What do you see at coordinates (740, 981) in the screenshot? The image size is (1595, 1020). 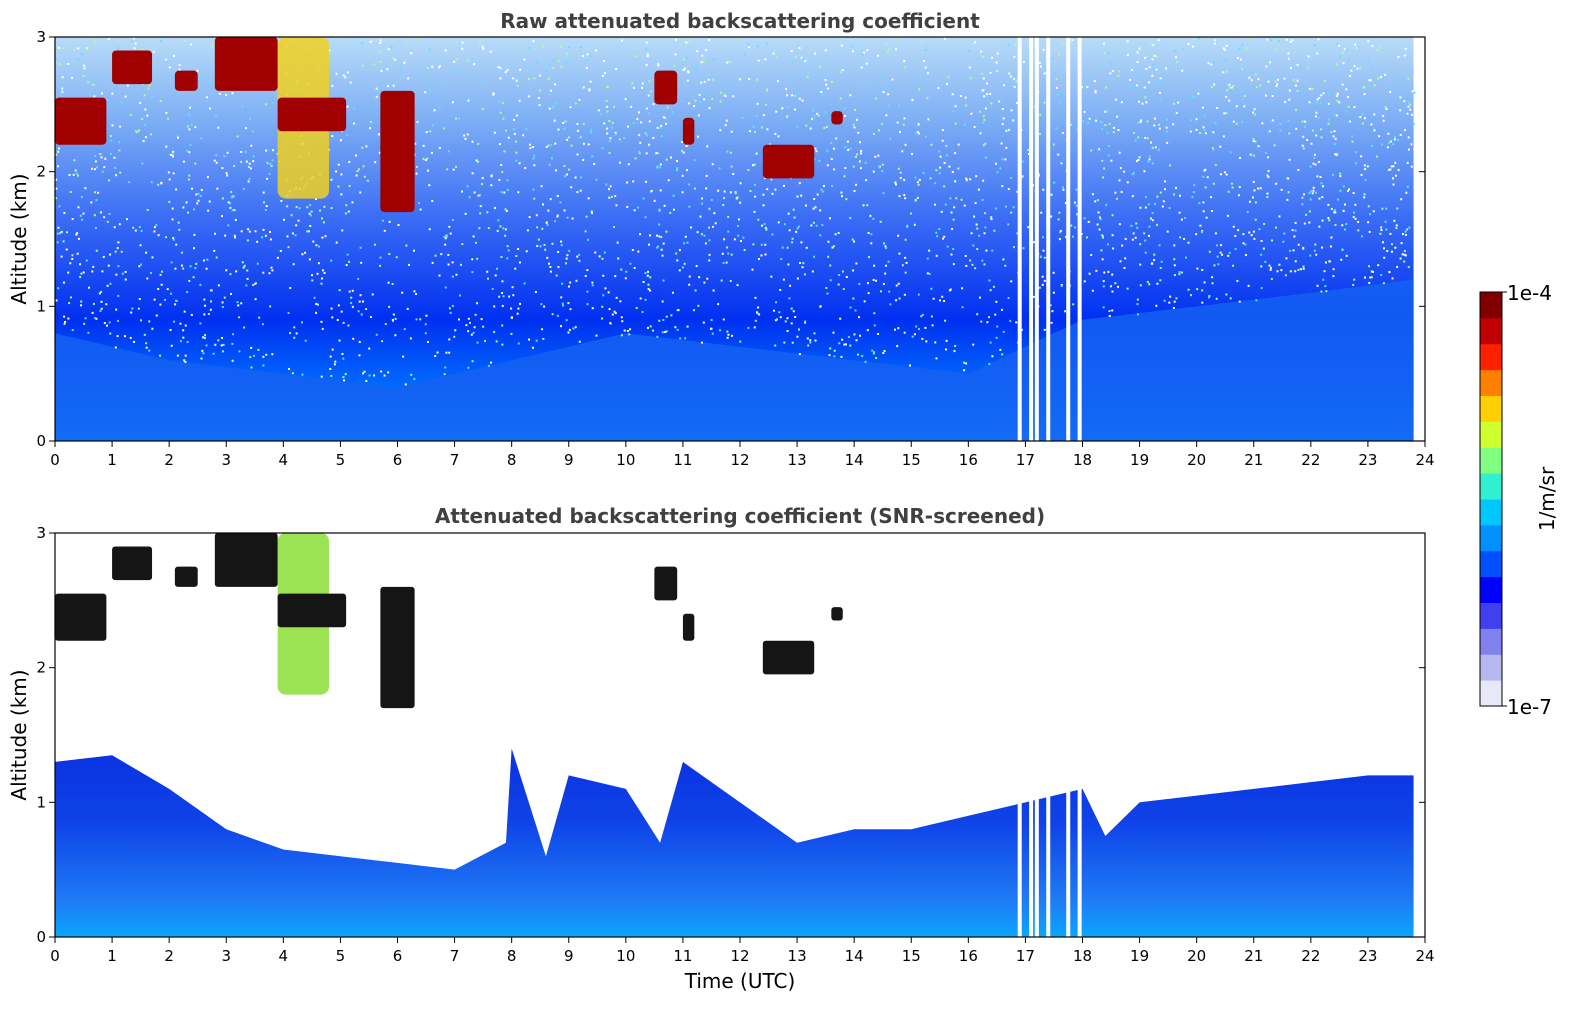 I see `x-axis-label: Time (UTC)` at bounding box center [740, 981].